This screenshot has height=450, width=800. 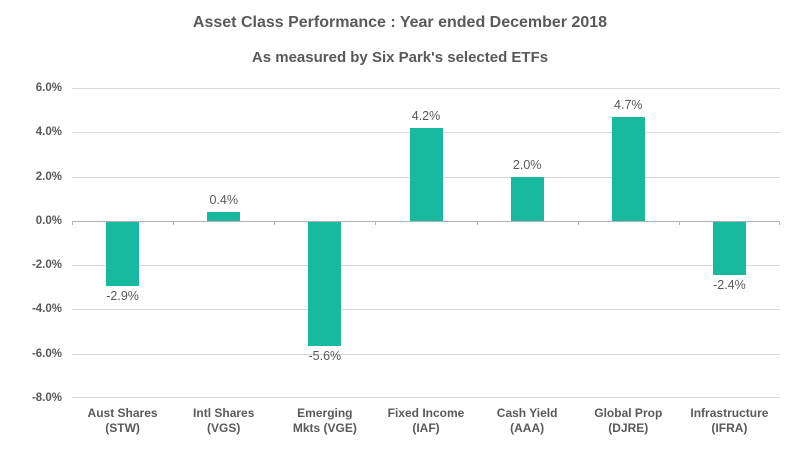 What do you see at coordinates (325, 355) in the screenshot?
I see `bar-value-label: -5.6%` at bounding box center [325, 355].